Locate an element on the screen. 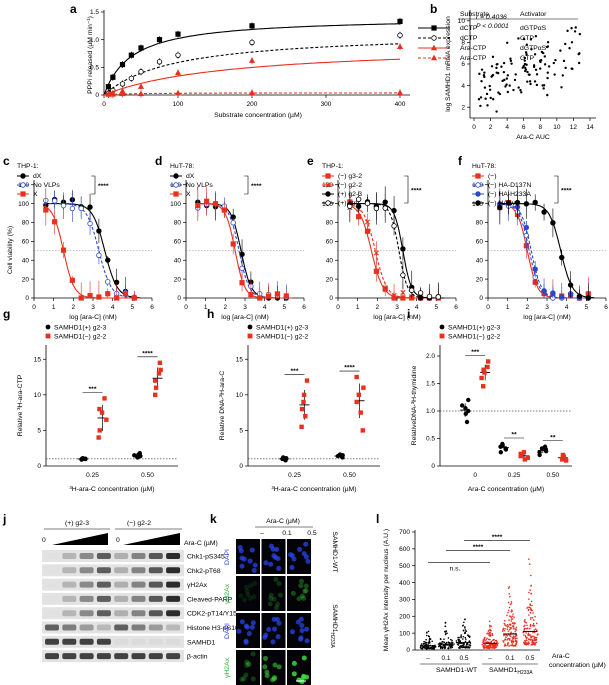 The height and width of the screenshot is (685, 609). a-legend-activator: dGTPαS is located at coordinates (533, 48).